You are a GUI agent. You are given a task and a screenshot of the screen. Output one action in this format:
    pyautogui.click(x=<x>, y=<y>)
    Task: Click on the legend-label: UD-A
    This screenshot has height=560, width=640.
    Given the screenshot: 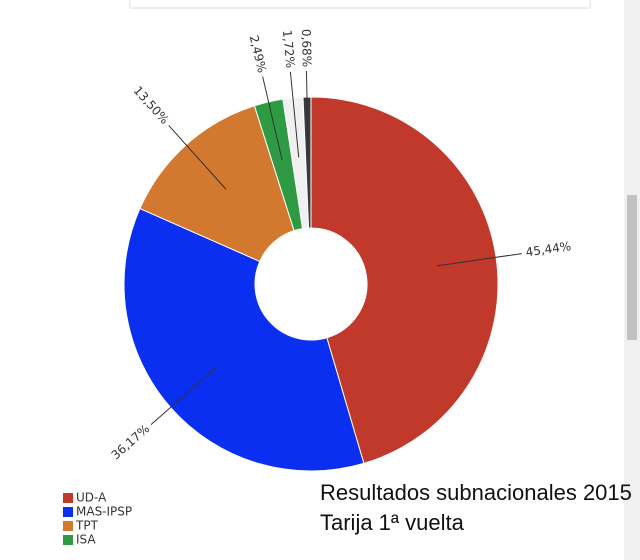 What is the action you would take?
    pyautogui.click(x=91, y=498)
    